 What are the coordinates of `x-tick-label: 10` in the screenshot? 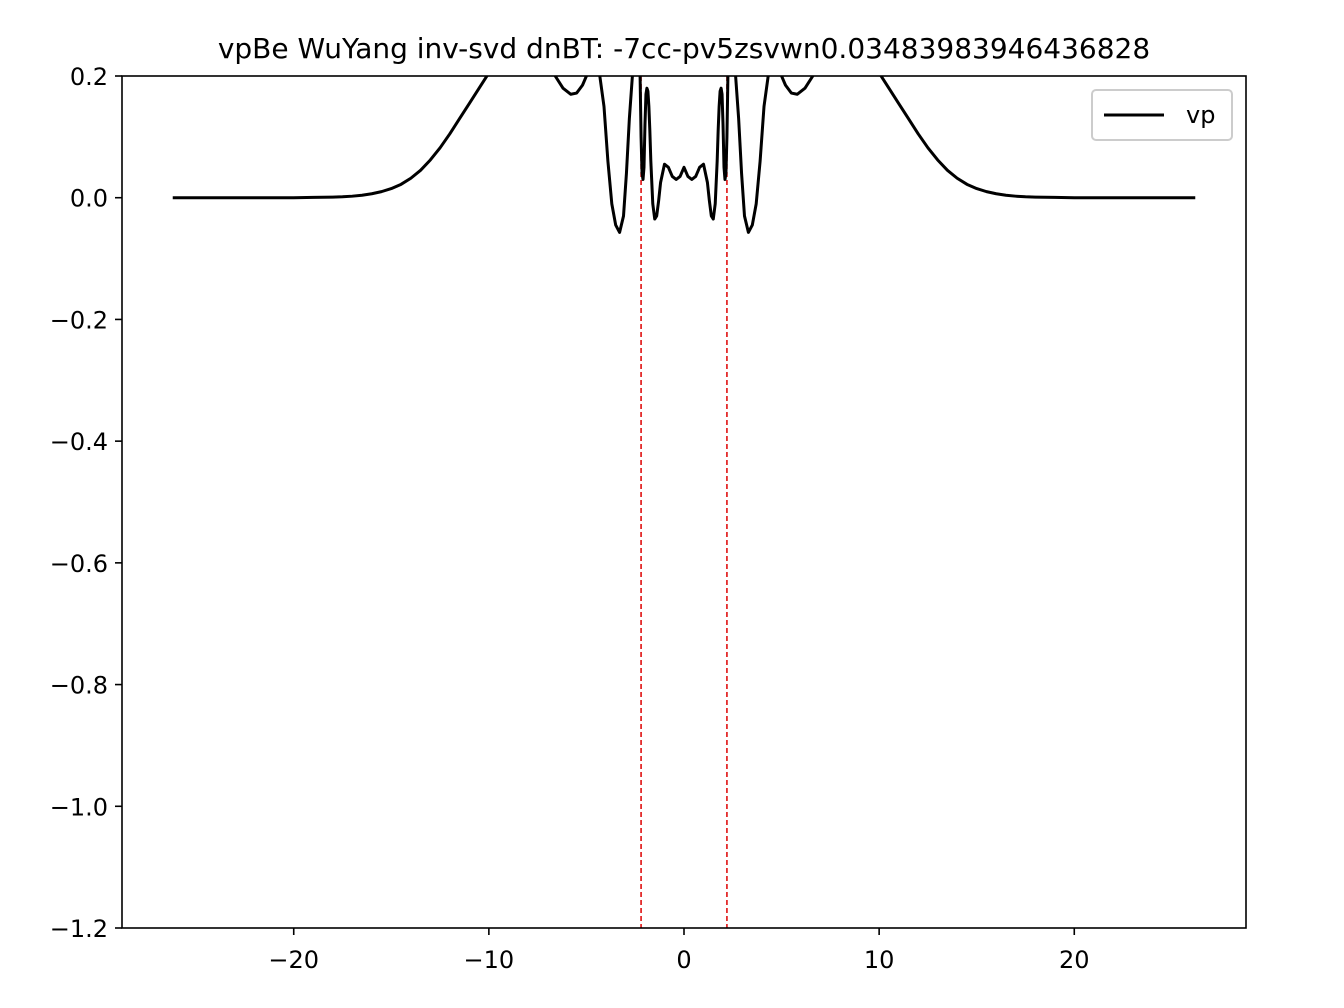 It's located at (879, 960).